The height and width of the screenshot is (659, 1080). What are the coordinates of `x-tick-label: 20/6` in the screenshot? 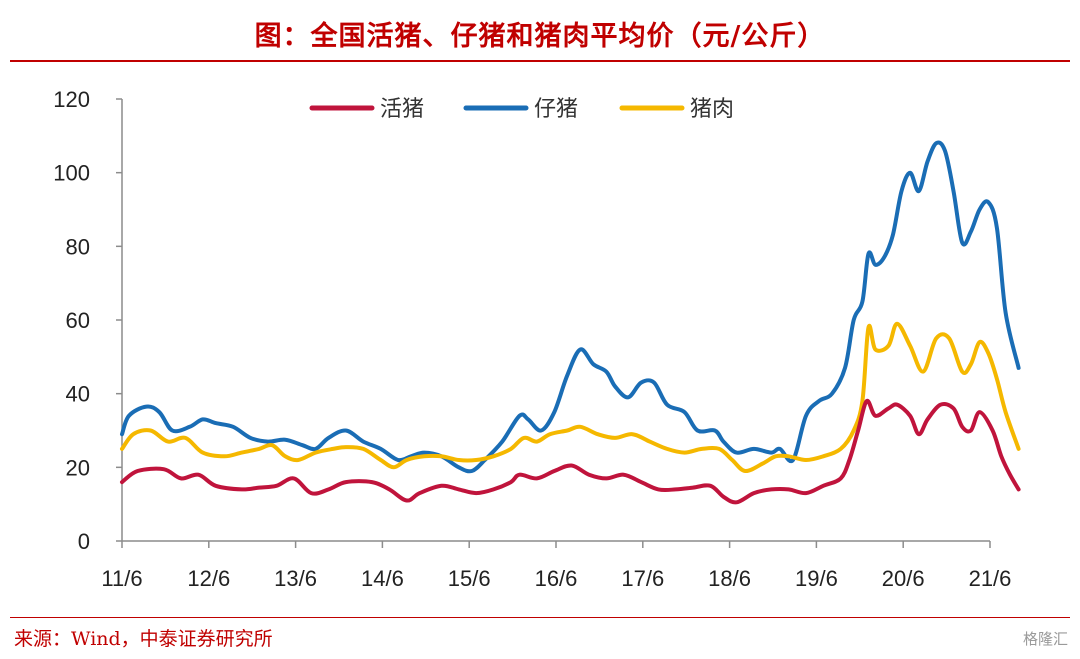 It's located at (903, 578).